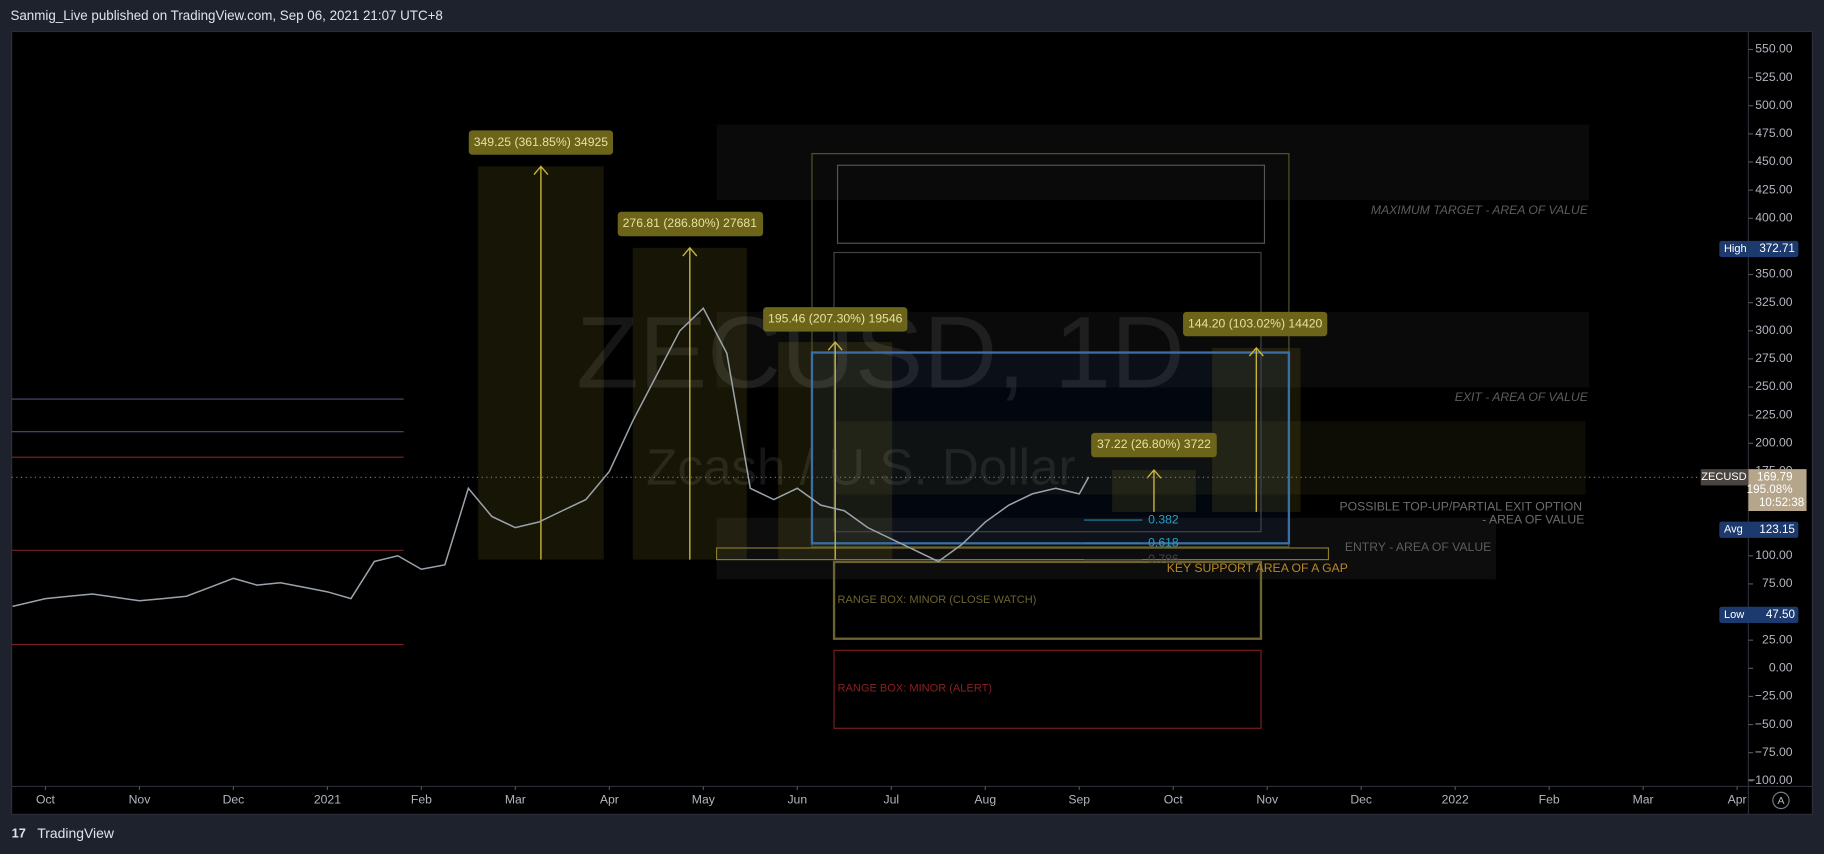  Describe the element at coordinates (937, 600) in the screenshot. I see `zone-label: RANGE BOX: MINOR (CLOSE WATCH)` at that location.